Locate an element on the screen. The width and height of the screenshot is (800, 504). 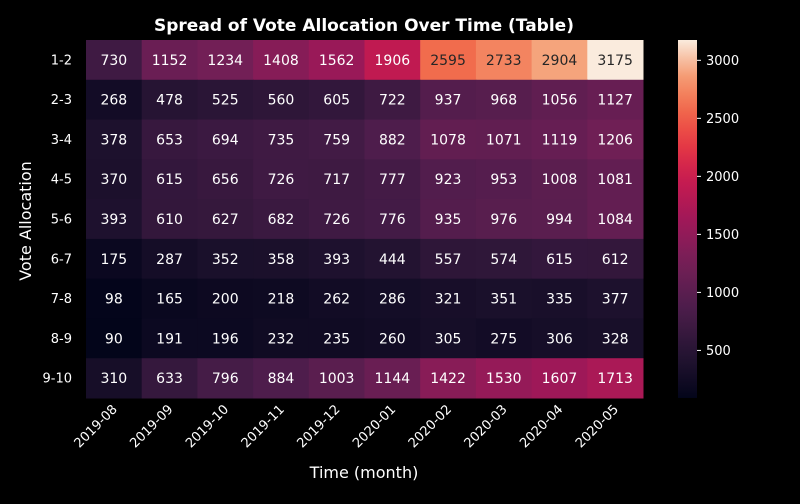
x-tick-label: 2019-12 is located at coordinates (318, 426).